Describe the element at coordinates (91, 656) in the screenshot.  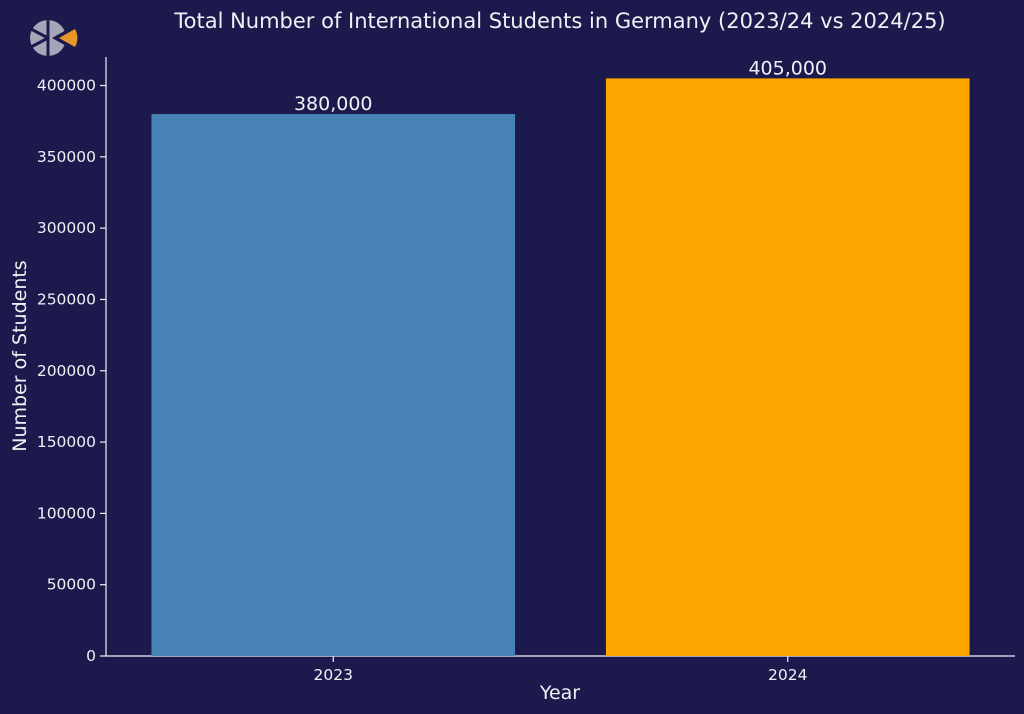
I see `y-tick-label: 0` at that location.